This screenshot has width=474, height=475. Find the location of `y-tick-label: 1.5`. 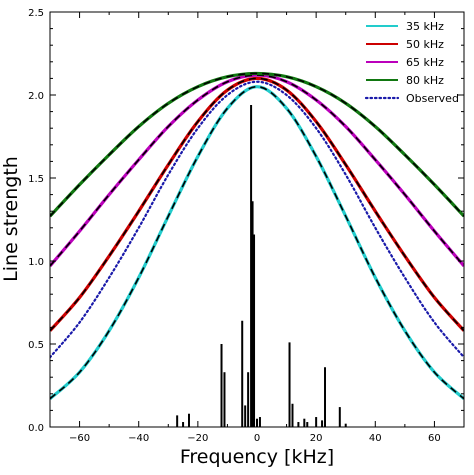

y-tick-label: 1.5 is located at coordinates (36, 179).